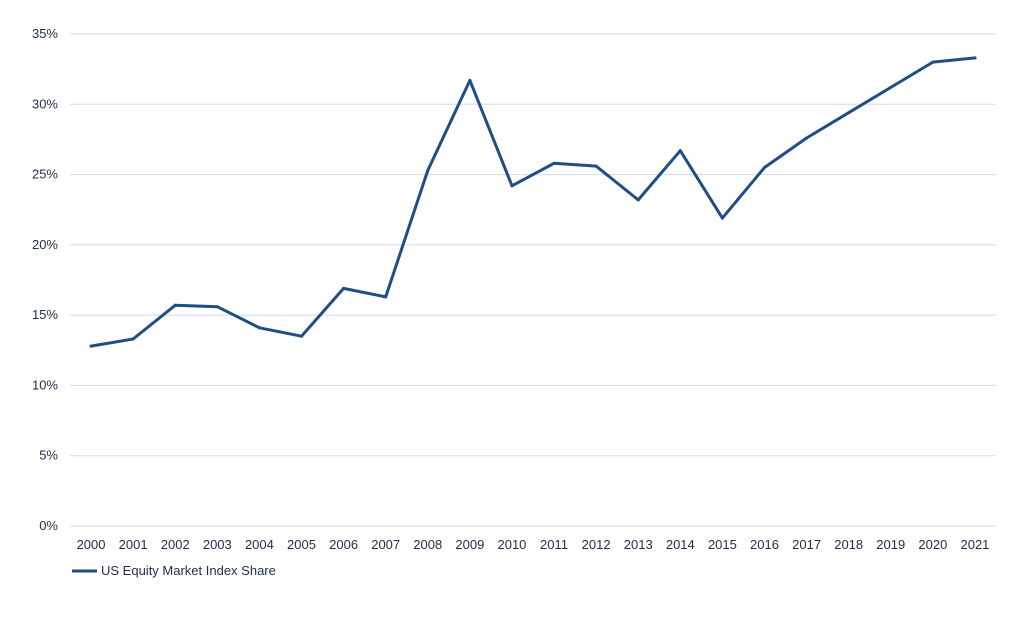 This screenshot has width=1024, height=617. Describe the element at coordinates (45, 174) in the screenshot. I see `y-tick-label: 25%` at that location.